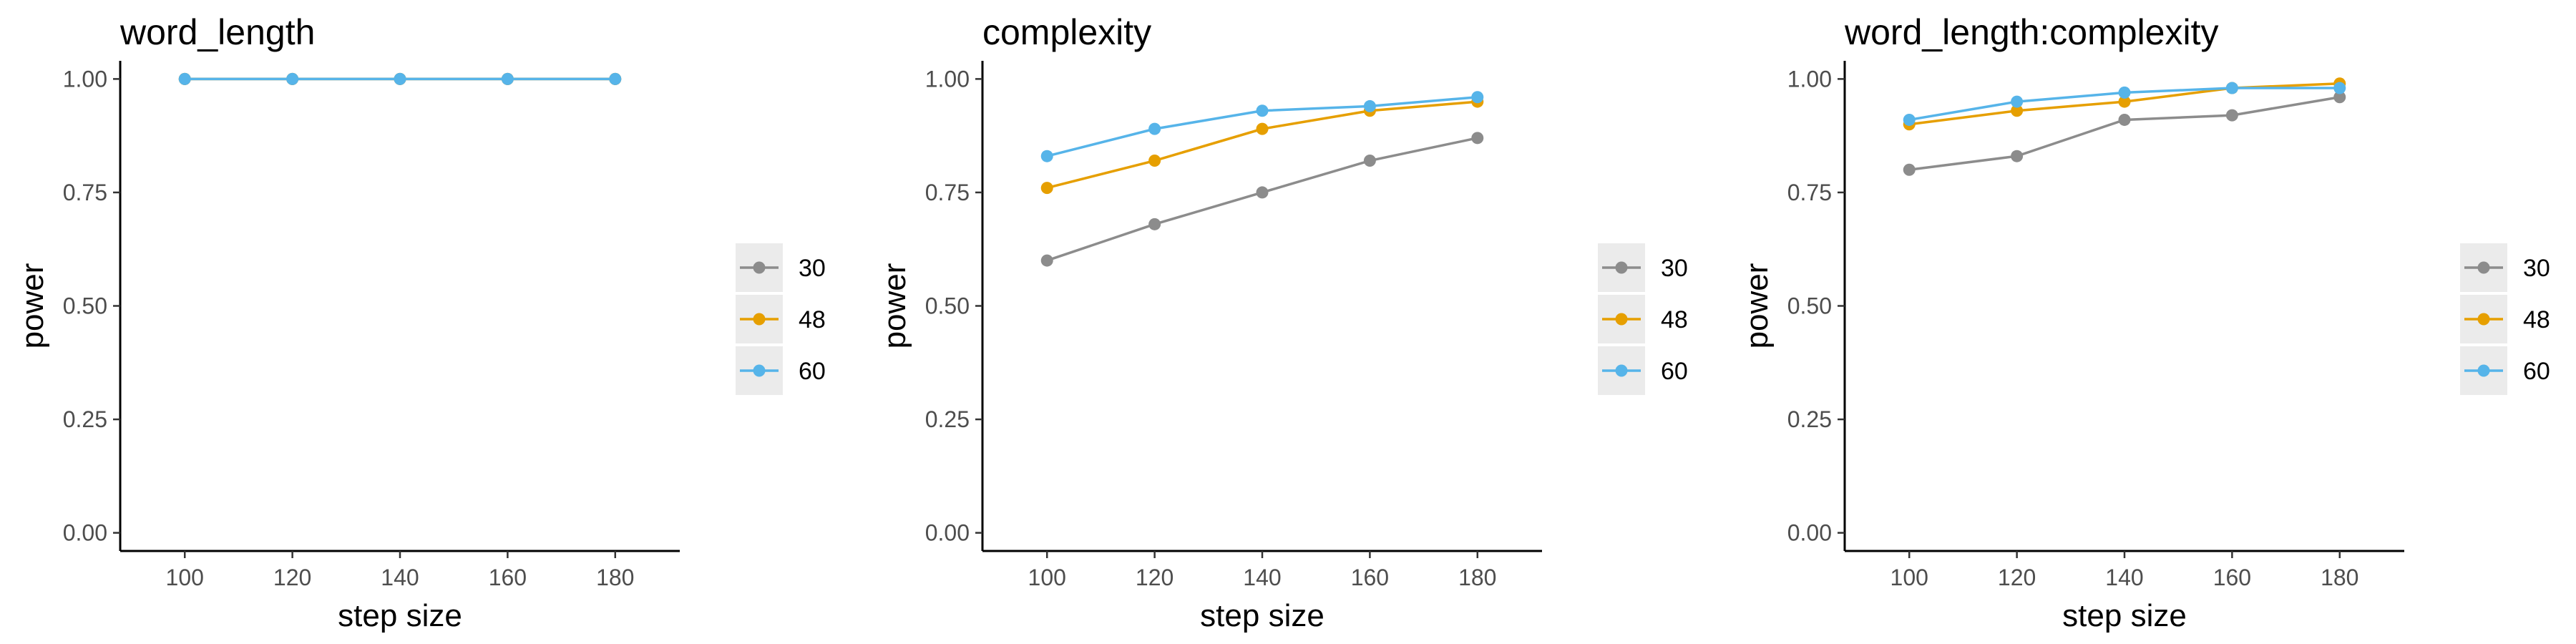 This screenshot has width=2576, height=644. What do you see at coordinates (2031, 32) in the screenshot?
I see `panel-title: word_length:complexity` at bounding box center [2031, 32].